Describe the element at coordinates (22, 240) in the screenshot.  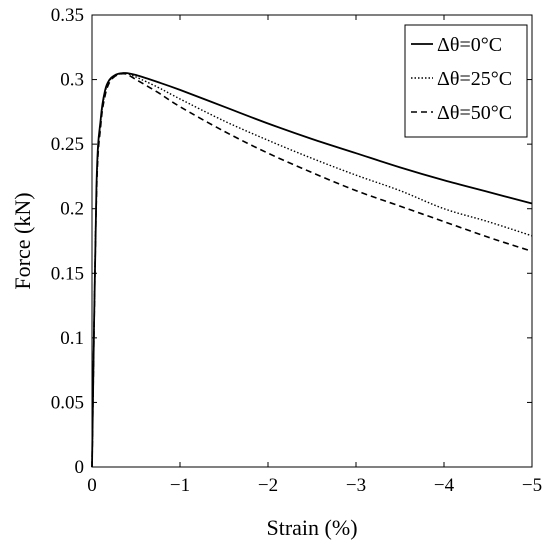
I see `y-axis-title: Force (kN)` at that location.